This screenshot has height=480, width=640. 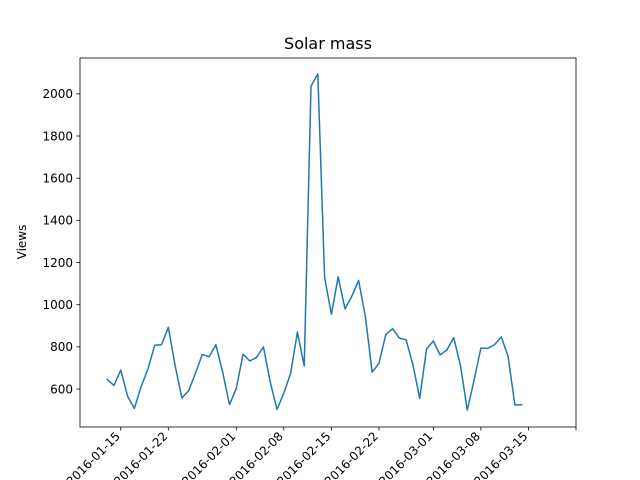 I want to click on y-tick-label: 800, so click(x=61, y=347).